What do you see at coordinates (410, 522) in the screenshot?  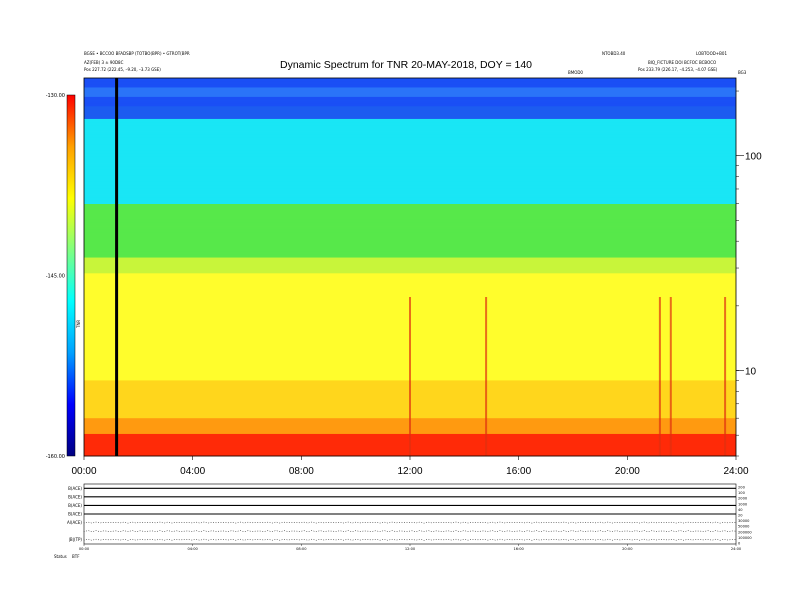 I see `panel-trace` at bounding box center [410, 522].